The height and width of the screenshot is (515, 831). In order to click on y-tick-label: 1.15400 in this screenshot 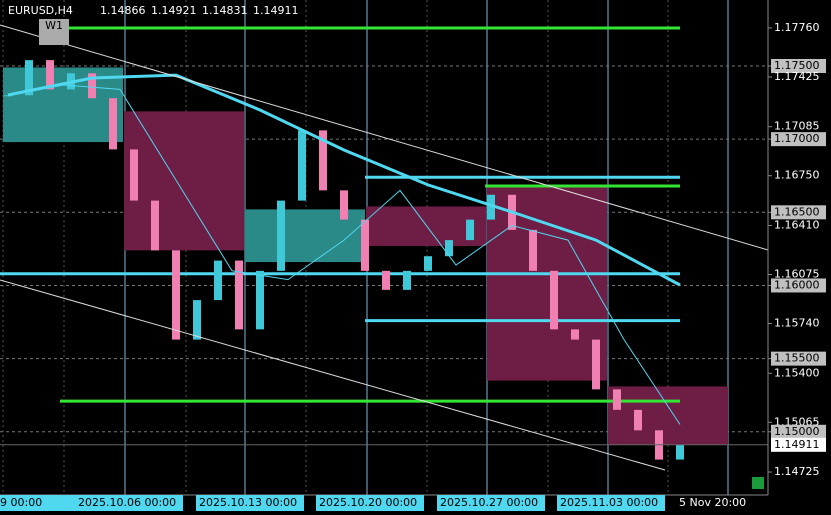, I will do `click(797, 372)`.